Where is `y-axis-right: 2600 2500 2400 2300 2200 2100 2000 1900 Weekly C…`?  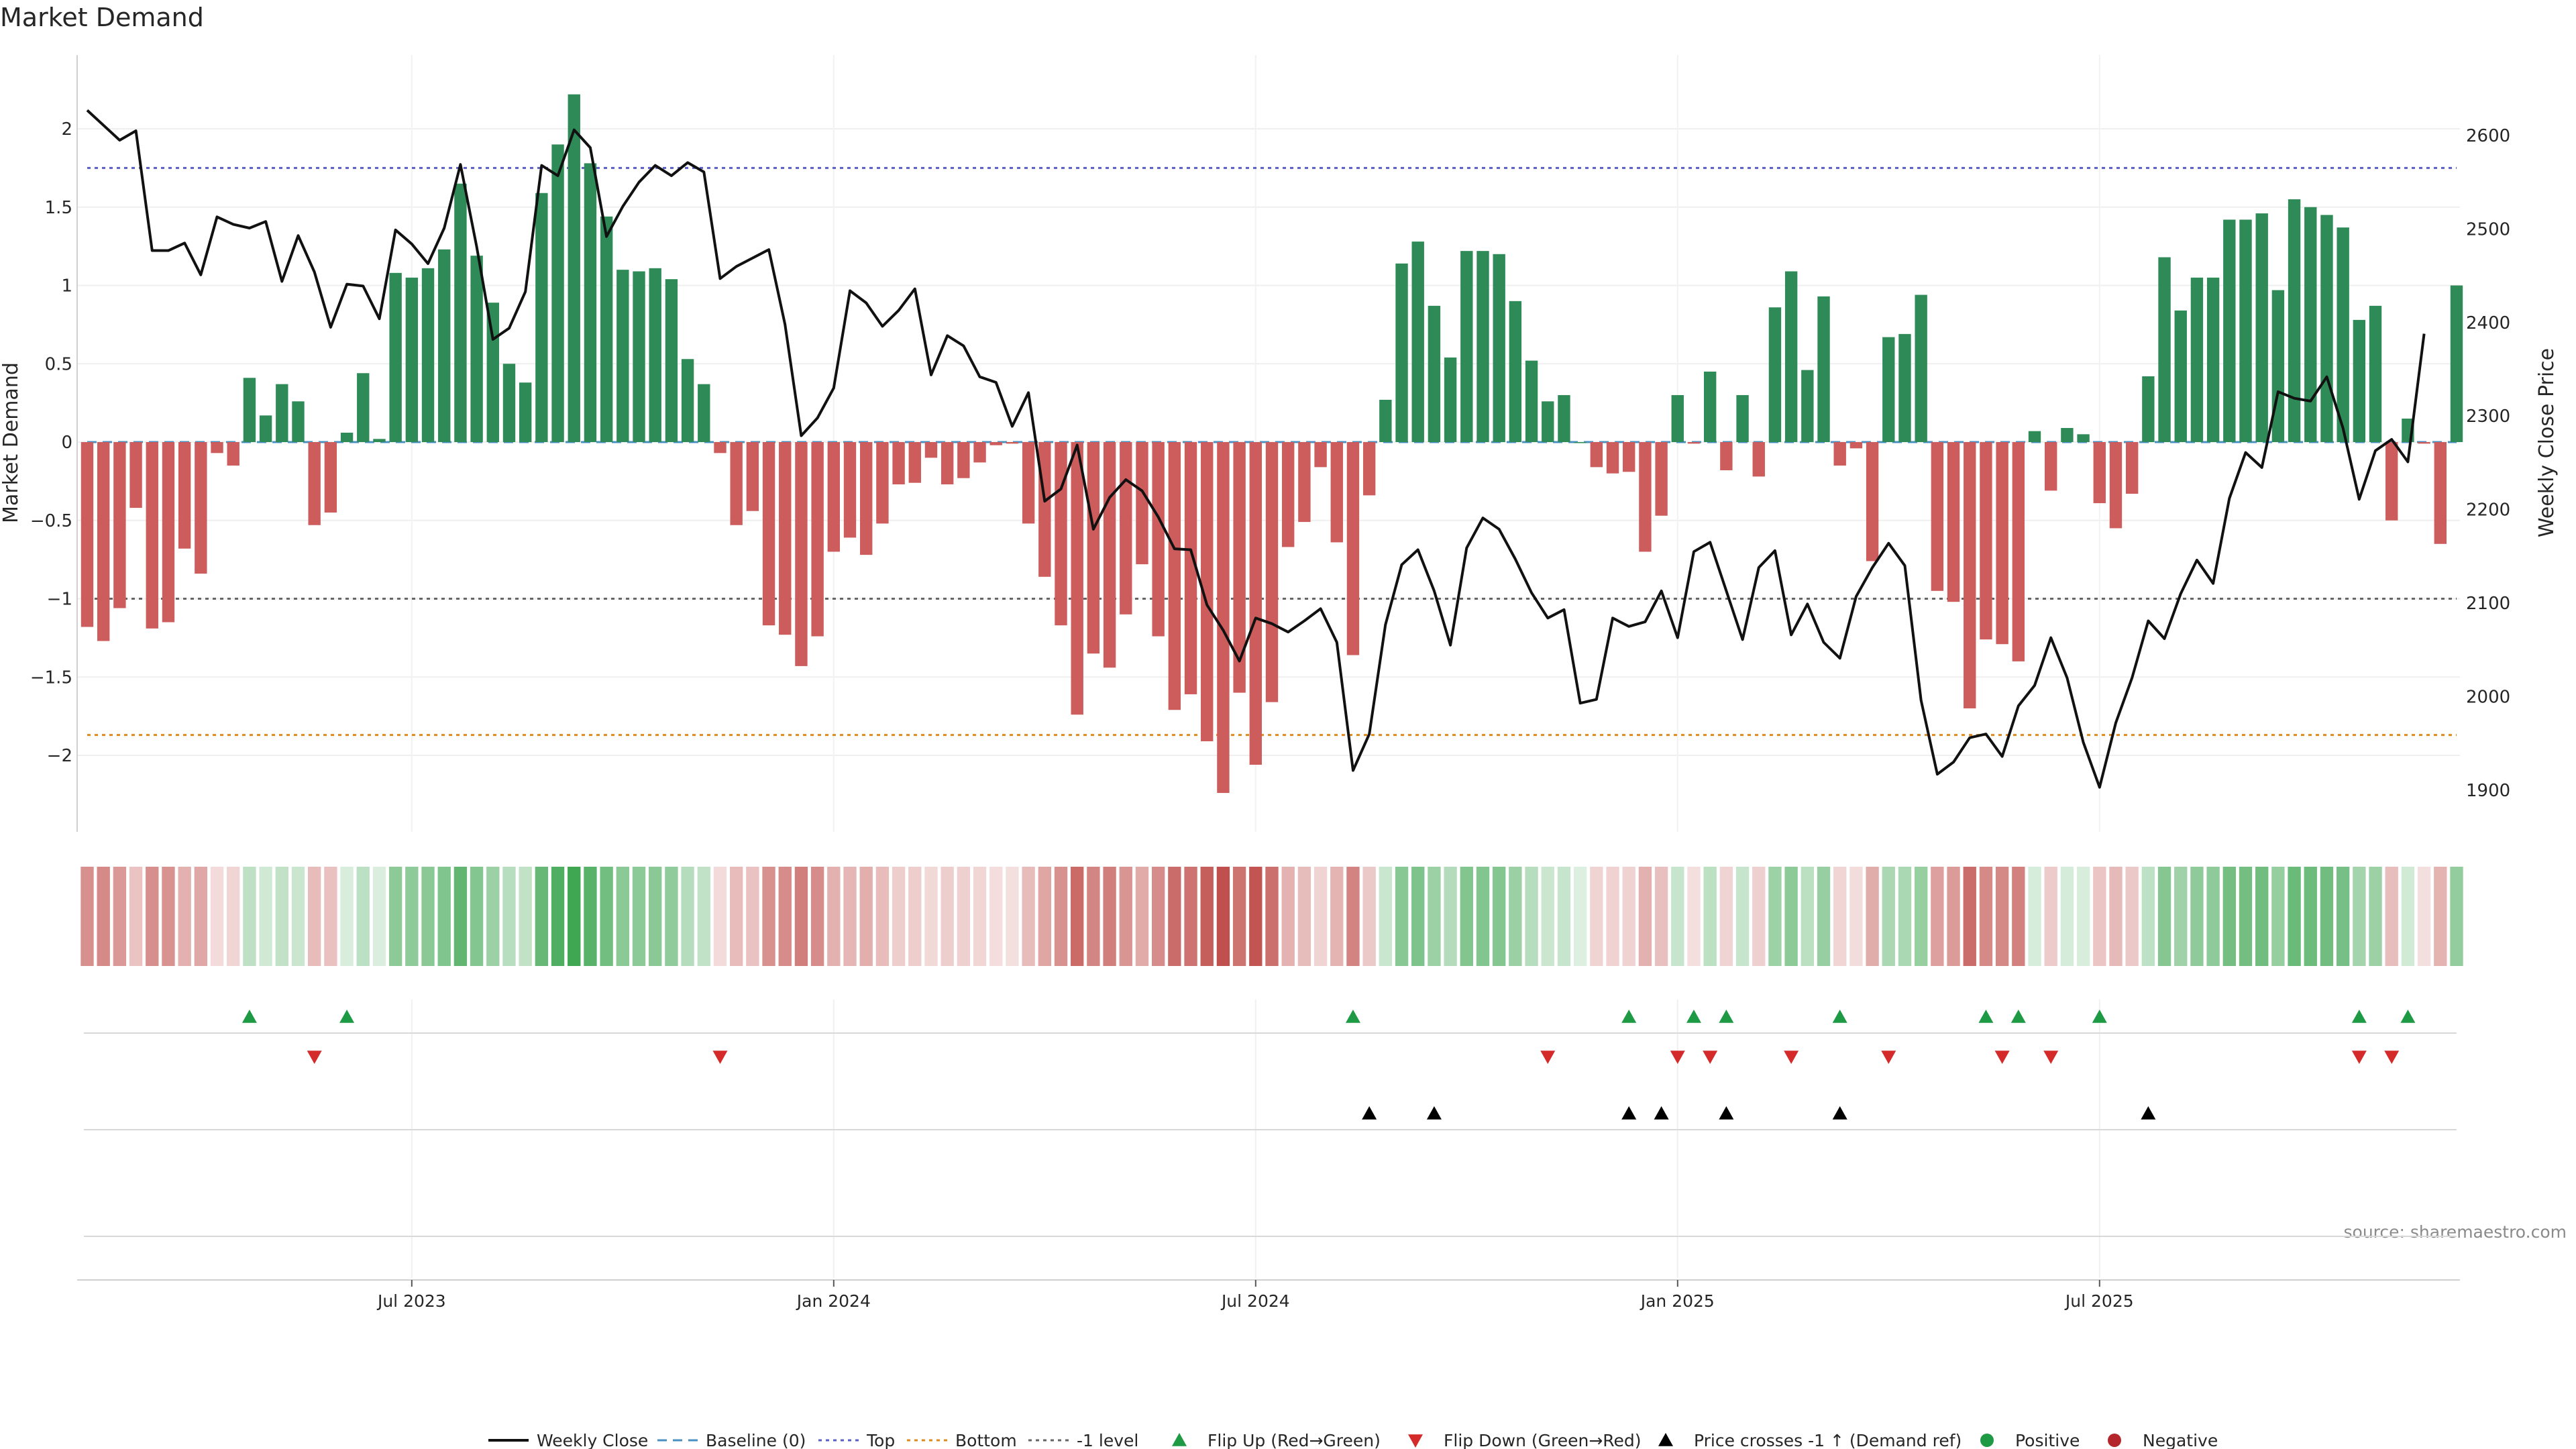
y-axis-right: 2600 2500 2400 2300 2200 2100 2000 1900 Weekly C… is located at coordinates (2512, 463).